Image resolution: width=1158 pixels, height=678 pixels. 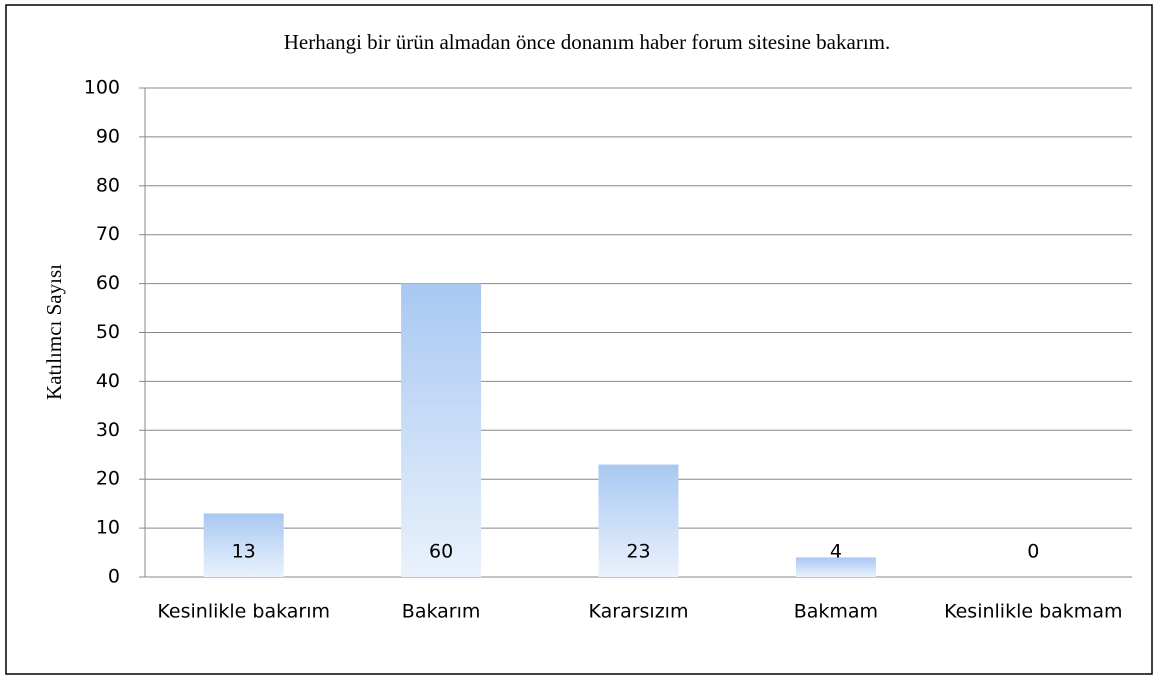 I want to click on y-tick-label: 90, so click(x=108, y=136).